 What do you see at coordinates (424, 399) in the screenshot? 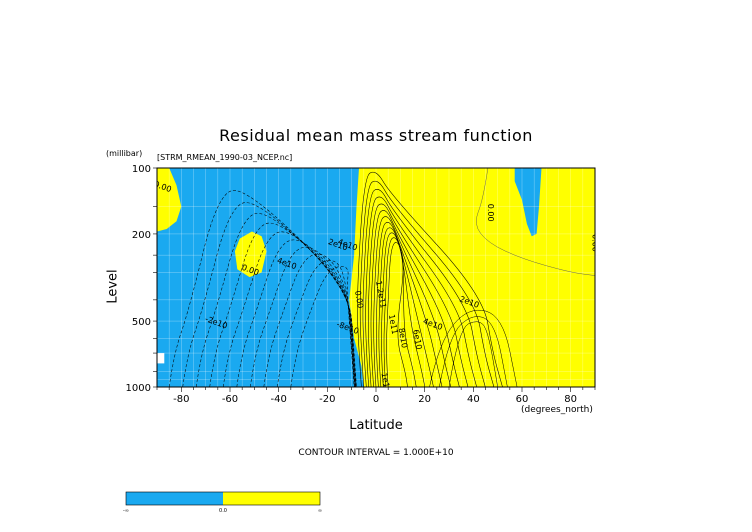
I see `x-tick-label: 20` at bounding box center [424, 399].